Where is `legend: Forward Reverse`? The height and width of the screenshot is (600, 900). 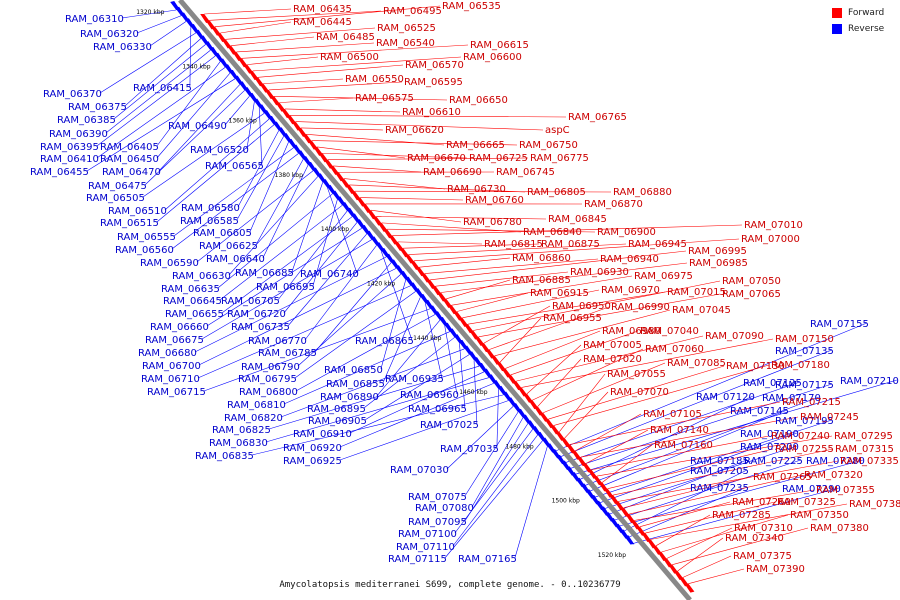 legend: Forward Reverse is located at coordinates (862, 24).